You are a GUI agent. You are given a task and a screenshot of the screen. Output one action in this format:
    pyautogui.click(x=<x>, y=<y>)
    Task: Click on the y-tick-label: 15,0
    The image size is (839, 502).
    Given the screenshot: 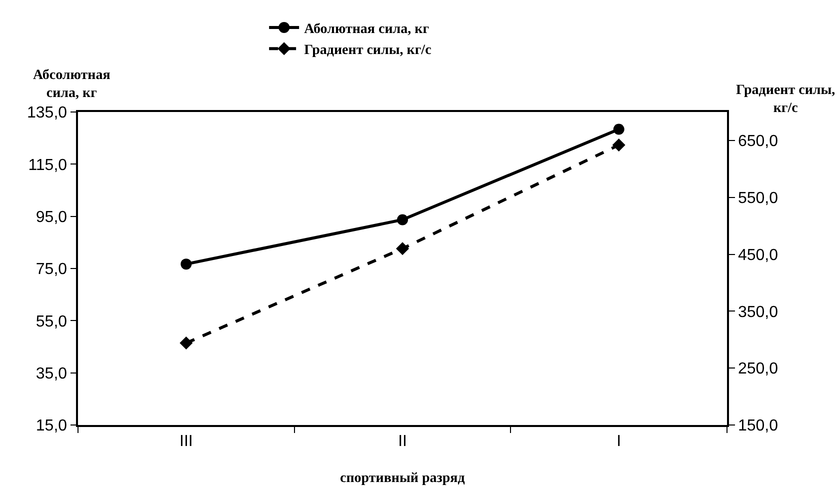 What is the action you would take?
    pyautogui.click(x=52, y=426)
    